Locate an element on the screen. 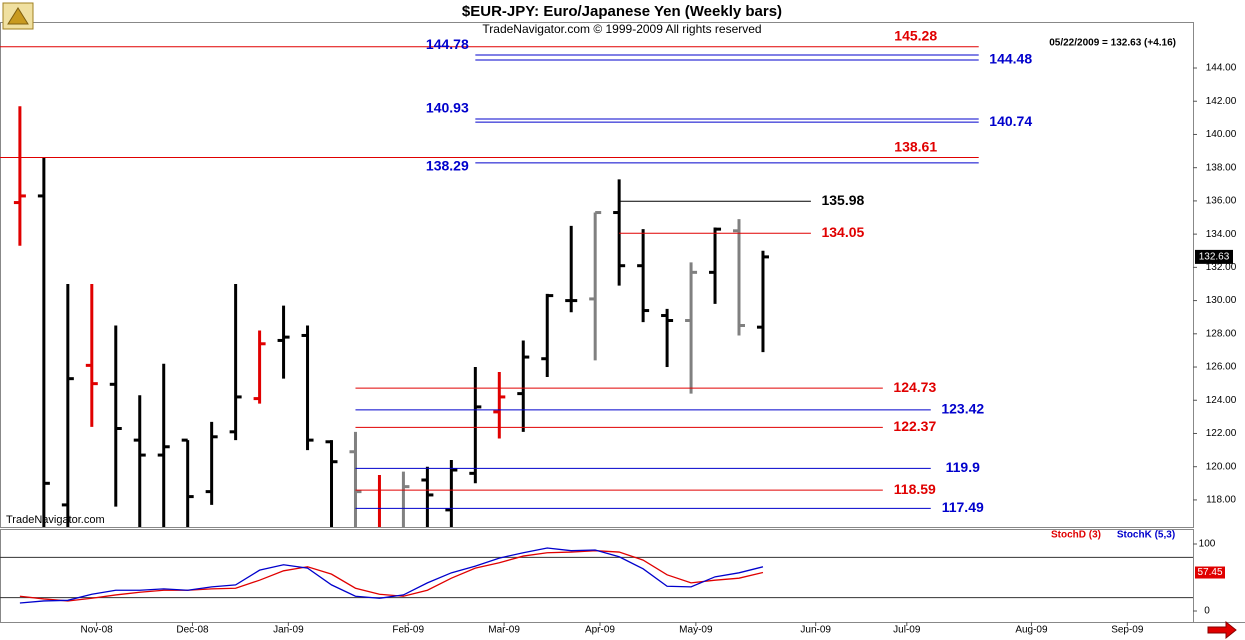 The height and width of the screenshot is (640, 1245). x-tick-label: Dec-08 is located at coordinates (192, 630).